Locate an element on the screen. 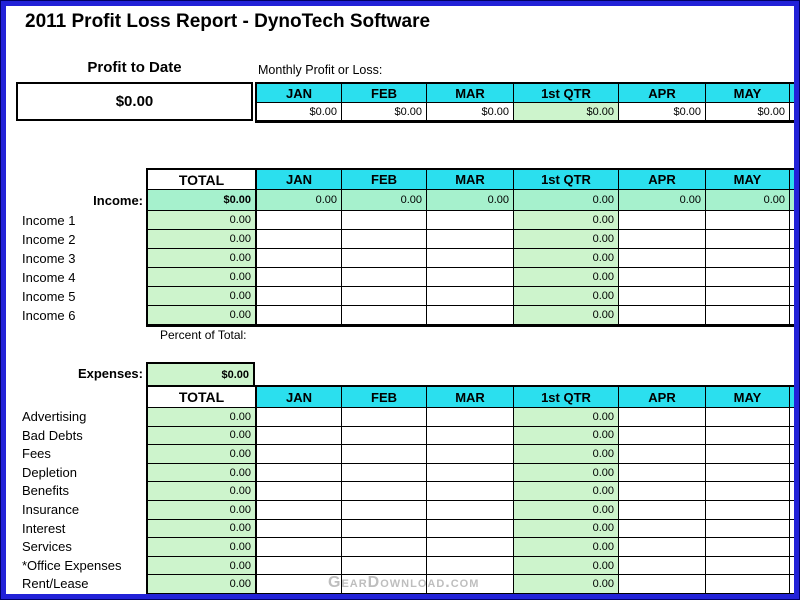 The width and height of the screenshot is (800, 600). income-table-income-5-total-cell: 0.00 is located at coordinates (202, 296).